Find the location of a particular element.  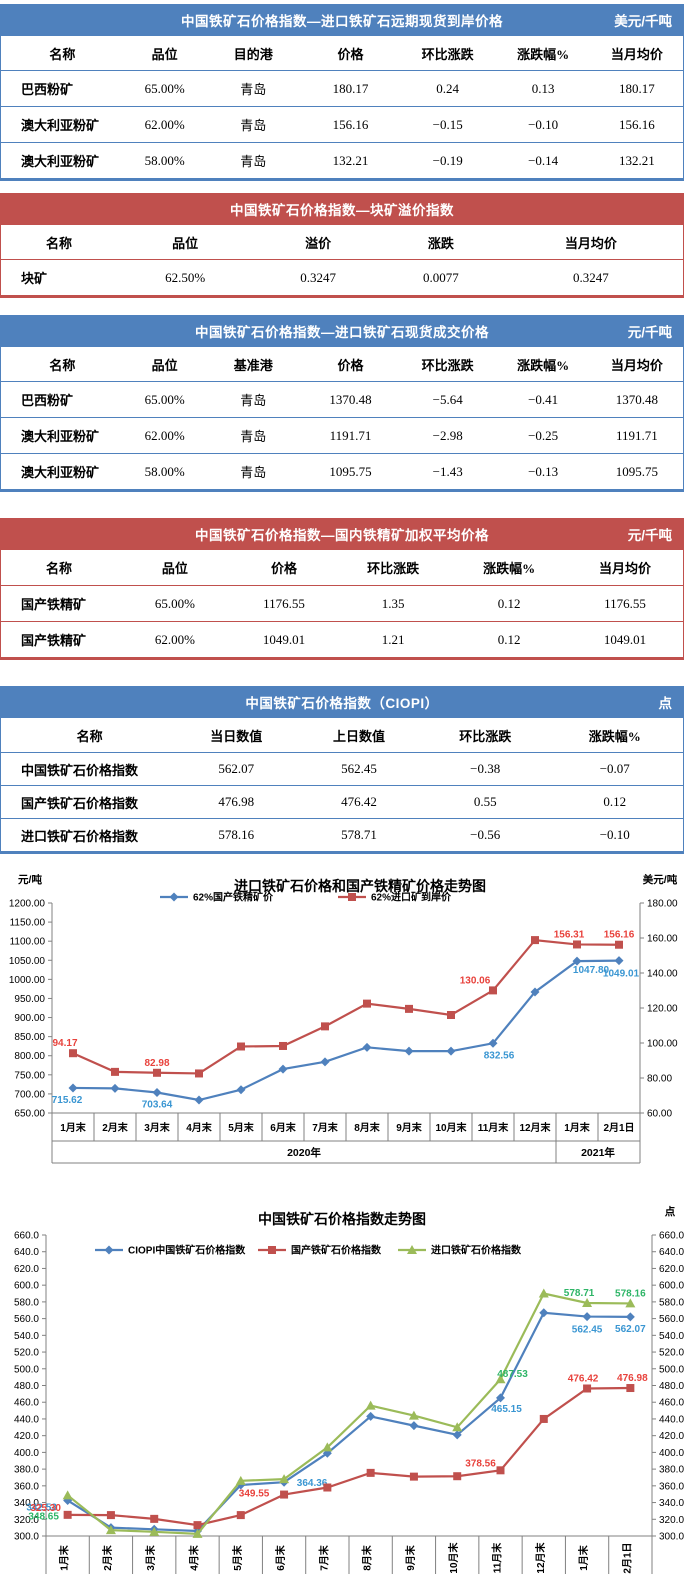

month-label: 2月末 is located at coordinates (115, 1127).